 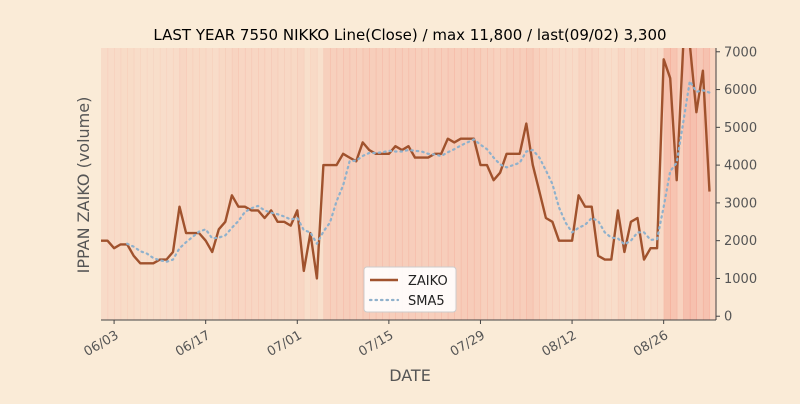 I want to click on legend: ZAIKO SMA5, so click(x=410, y=289).